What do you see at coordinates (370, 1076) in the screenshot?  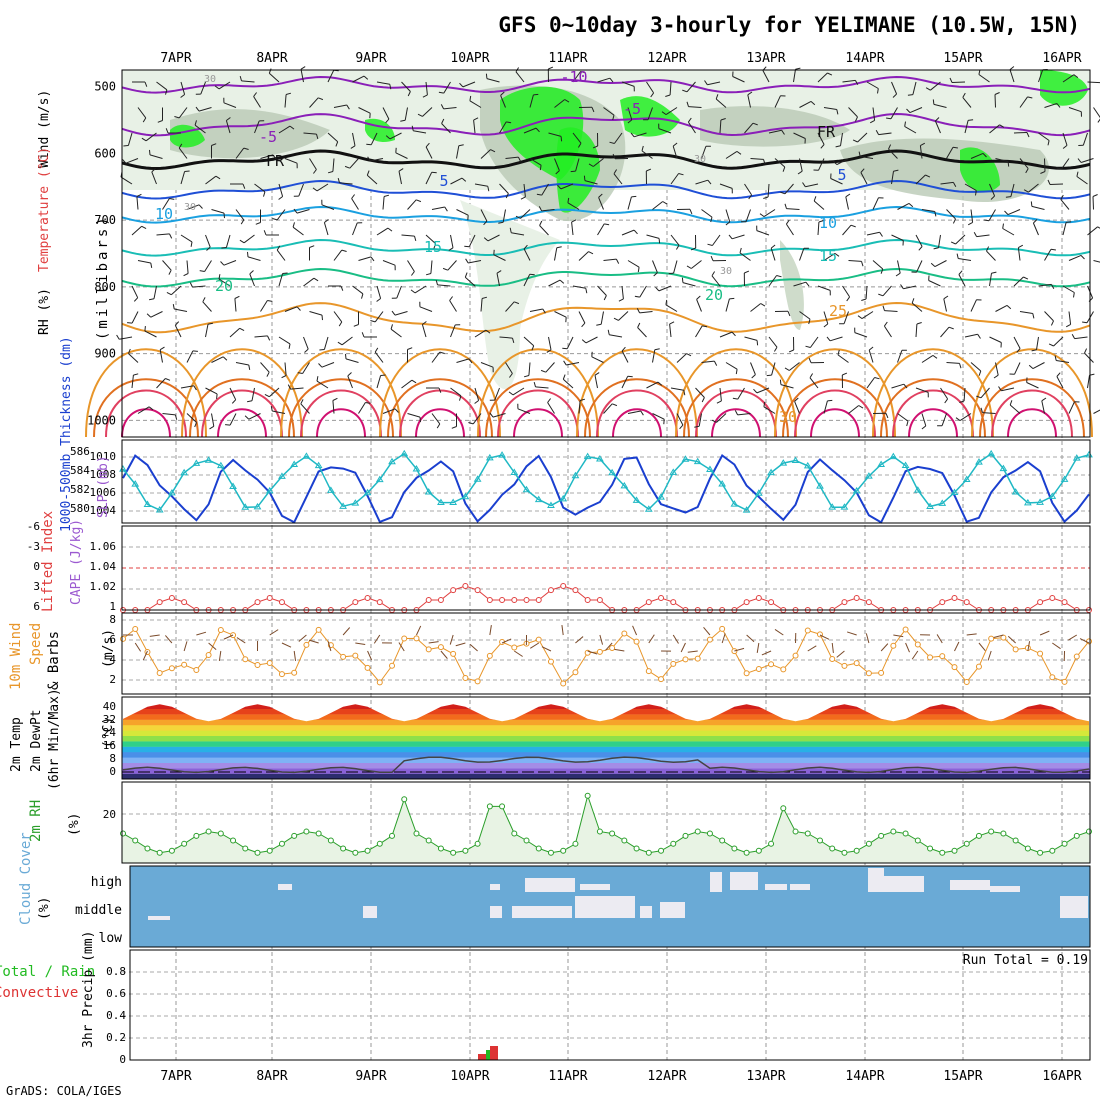 I see `date-bottom-9APR: 9APR` at bounding box center [370, 1076].